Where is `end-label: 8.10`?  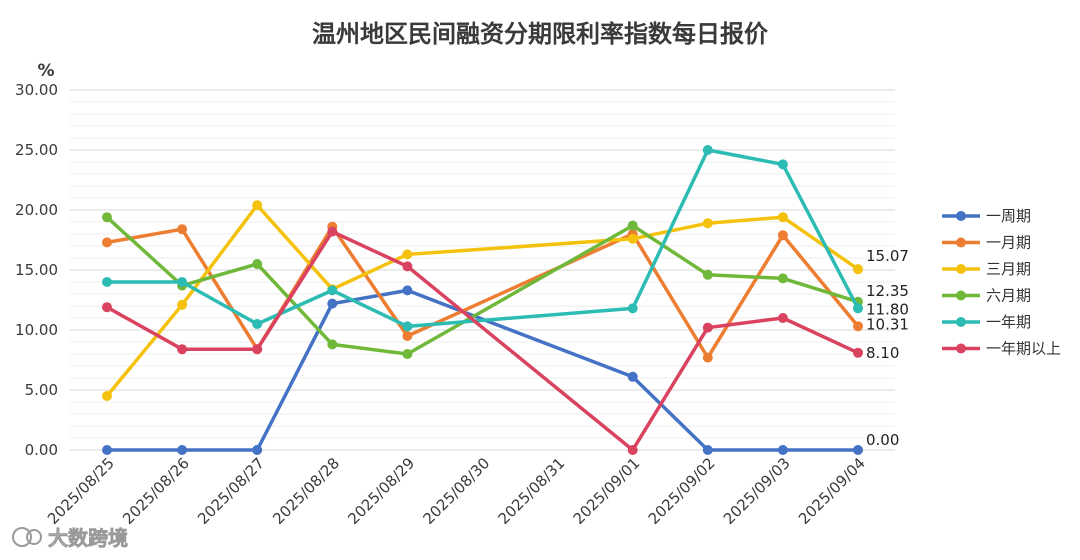
end-label: 8.10 is located at coordinates (882, 353).